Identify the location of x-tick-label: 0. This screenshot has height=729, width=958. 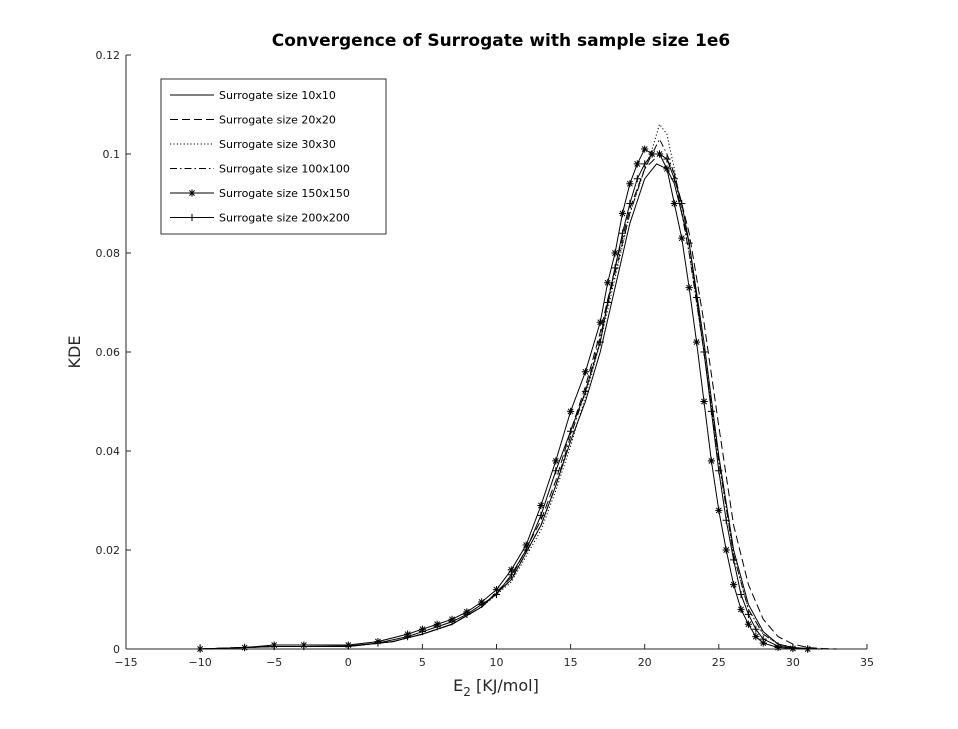
(348, 662).